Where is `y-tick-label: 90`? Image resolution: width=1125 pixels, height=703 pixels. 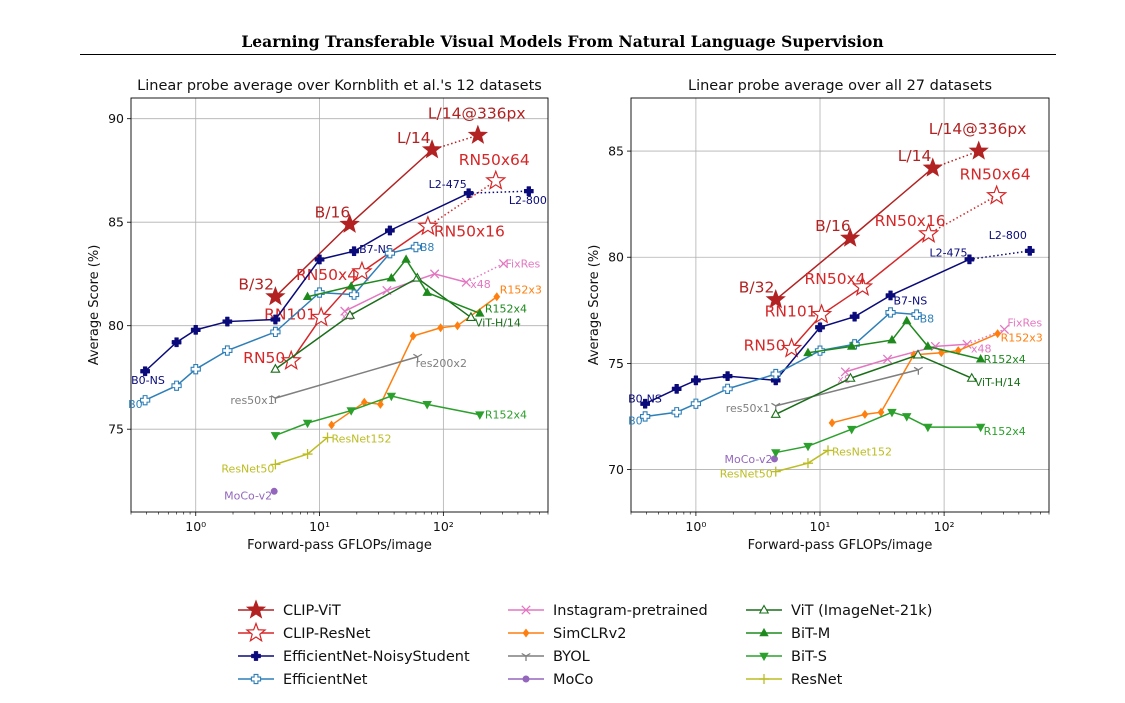 y-tick-label: 90 is located at coordinates (116, 118).